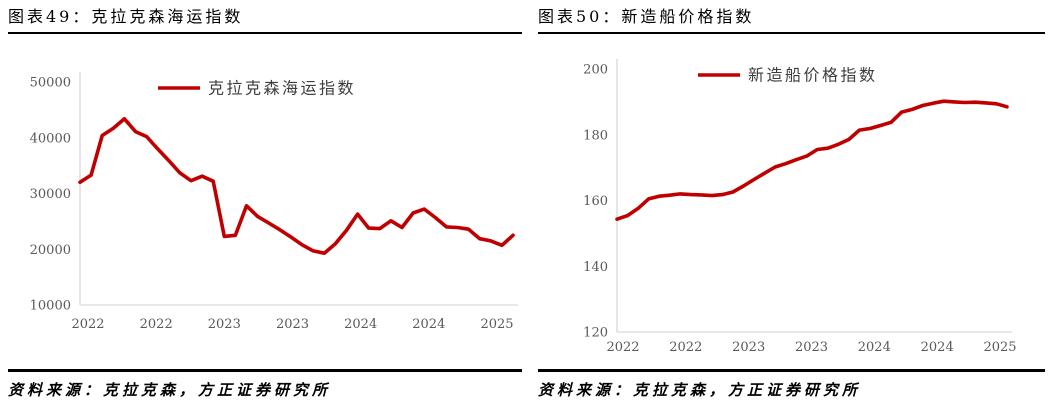  What do you see at coordinates (50, 138) in the screenshot?
I see `y-tick-label: 40000` at bounding box center [50, 138].